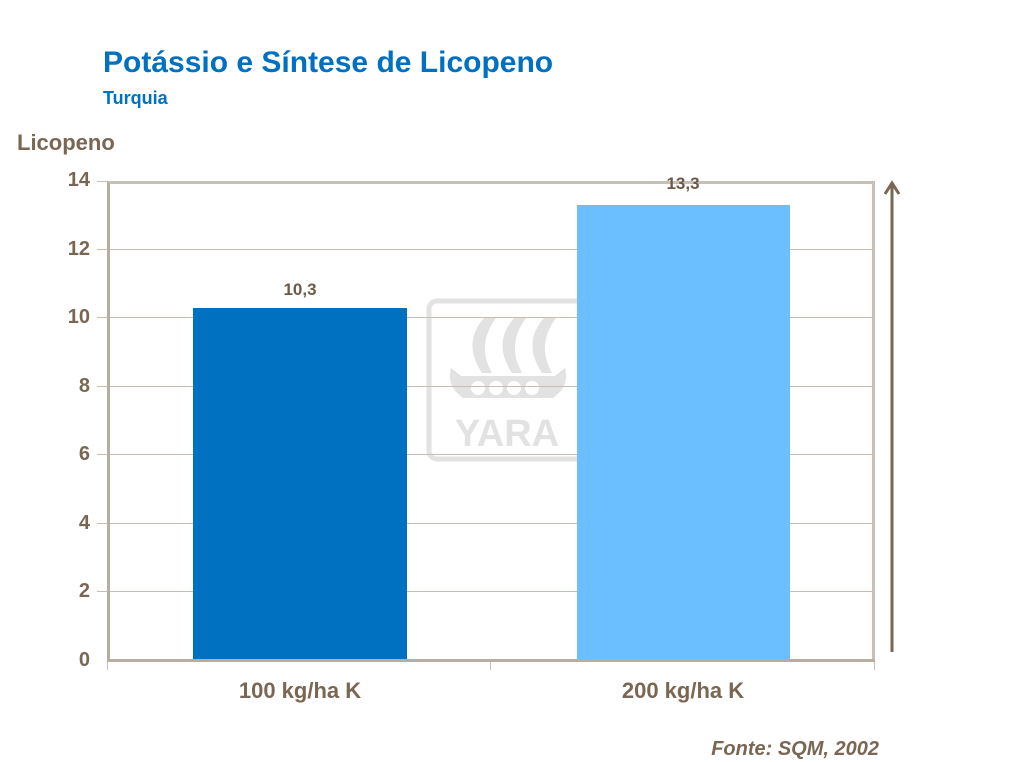 The image size is (1015, 762). Describe the element at coordinates (491, 660) in the screenshot. I see `x-axis` at that location.